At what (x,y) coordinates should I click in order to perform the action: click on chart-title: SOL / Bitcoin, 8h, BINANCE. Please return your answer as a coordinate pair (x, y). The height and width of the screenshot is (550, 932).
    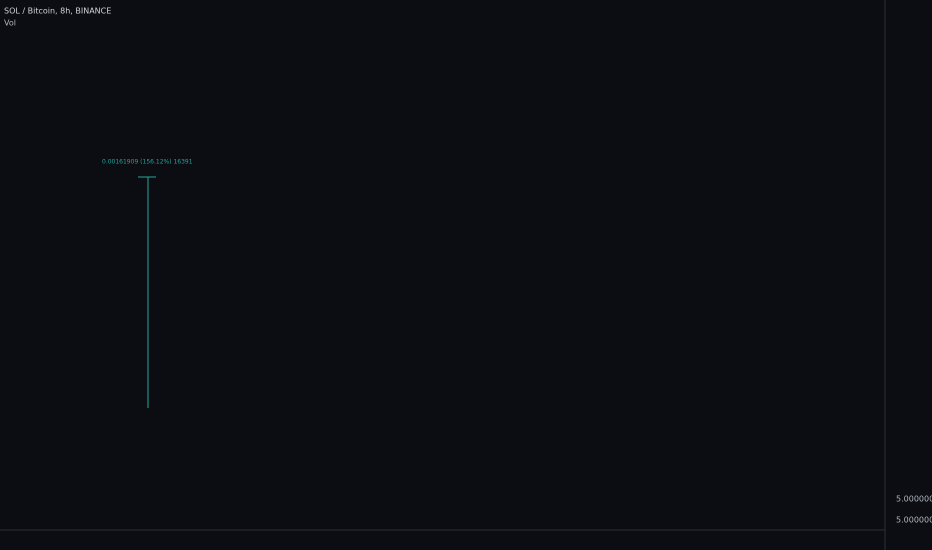
    Looking at the image, I should click on (57, 11).